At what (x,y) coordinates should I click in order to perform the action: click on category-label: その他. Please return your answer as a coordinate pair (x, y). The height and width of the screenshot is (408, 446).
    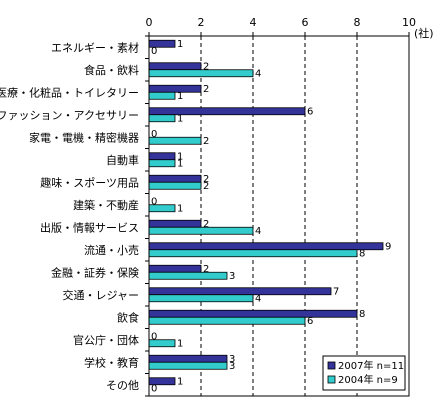
    Looking at the image, I should click on (122, 385).